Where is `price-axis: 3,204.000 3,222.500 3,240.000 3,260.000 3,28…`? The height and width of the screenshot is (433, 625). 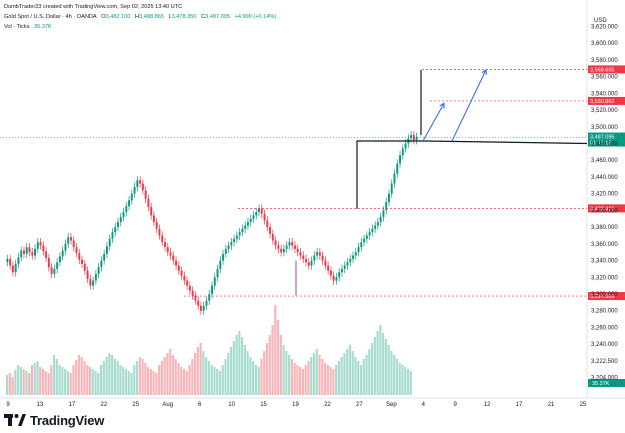
price-axis: 3,204.000 3,222.500 3,240.000 3,260.000 3,28… is located at coordinates (604, 202).